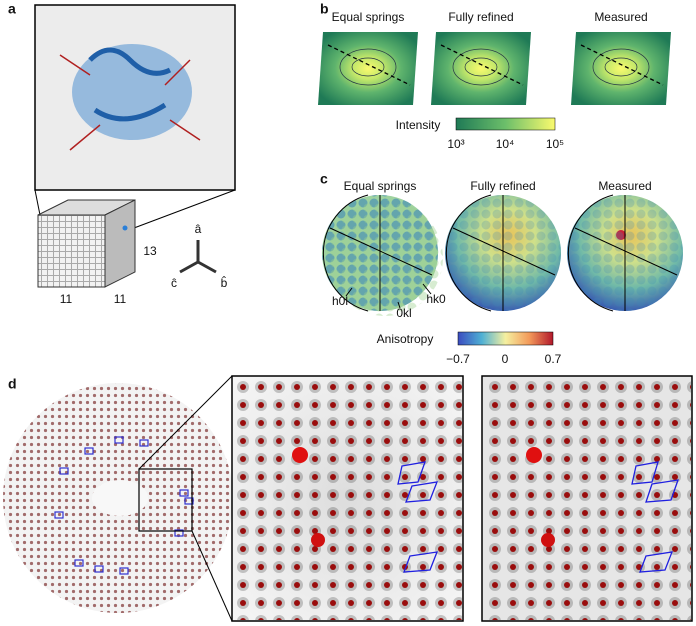  Describe the element at coordinates (555, 144) in the screenshot. I see `colorbar-tick: 10⁵` at that location.